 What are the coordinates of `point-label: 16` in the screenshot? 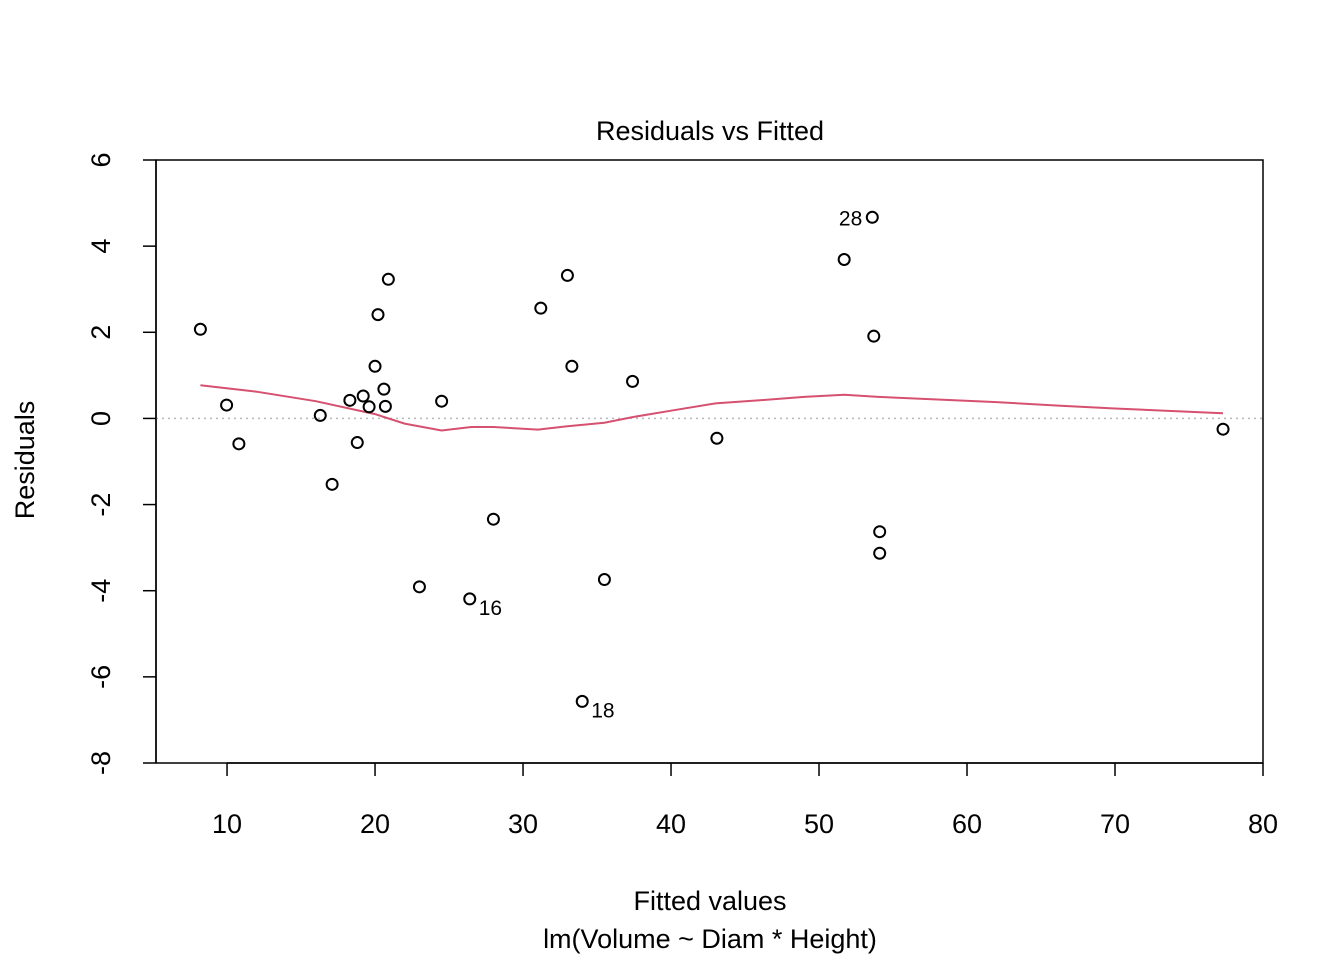 It's located at (490, 608).